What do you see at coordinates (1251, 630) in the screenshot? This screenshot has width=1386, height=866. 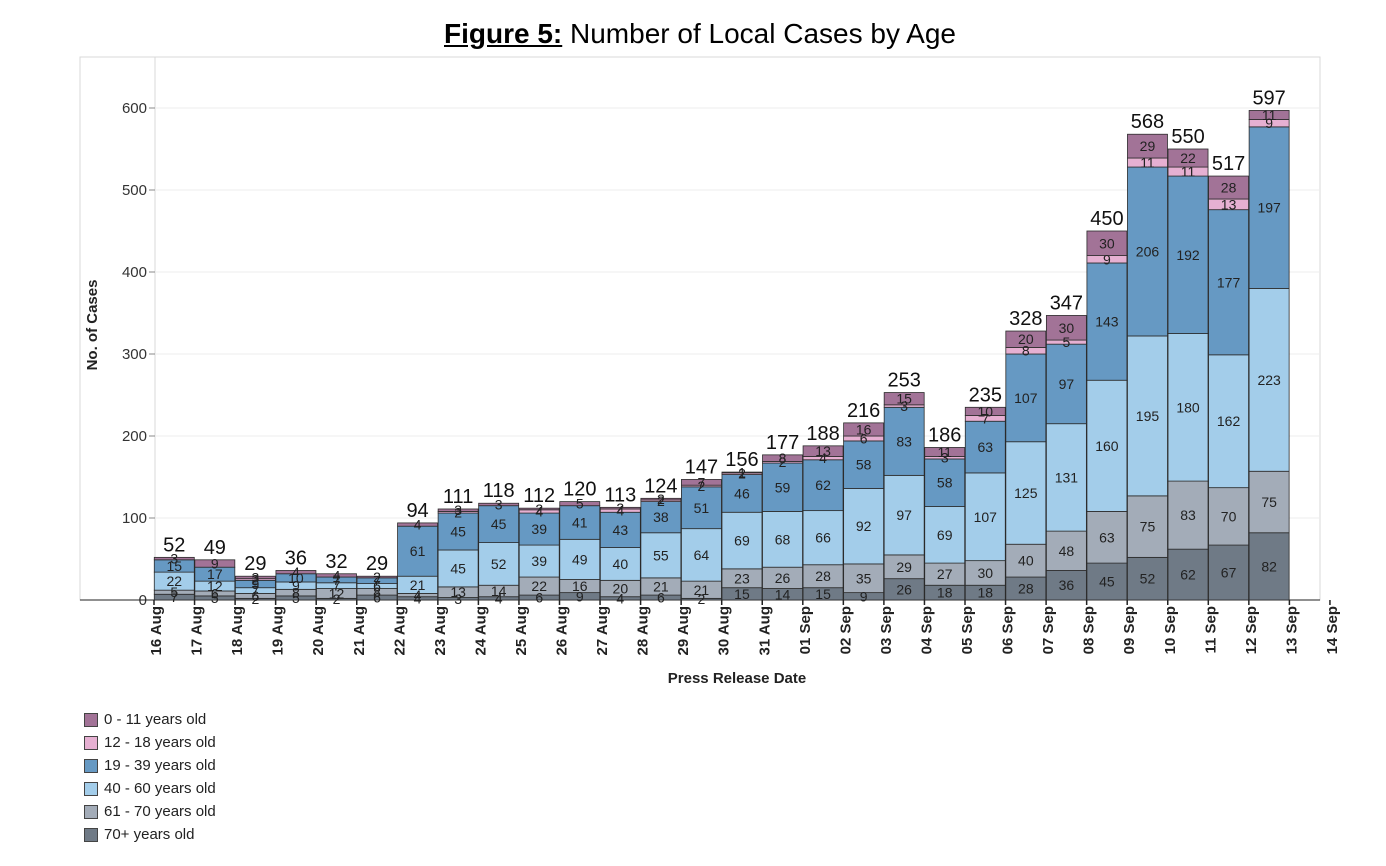 I see `x-tick-label: 12 Sep` at bounding box center [1251, 630].